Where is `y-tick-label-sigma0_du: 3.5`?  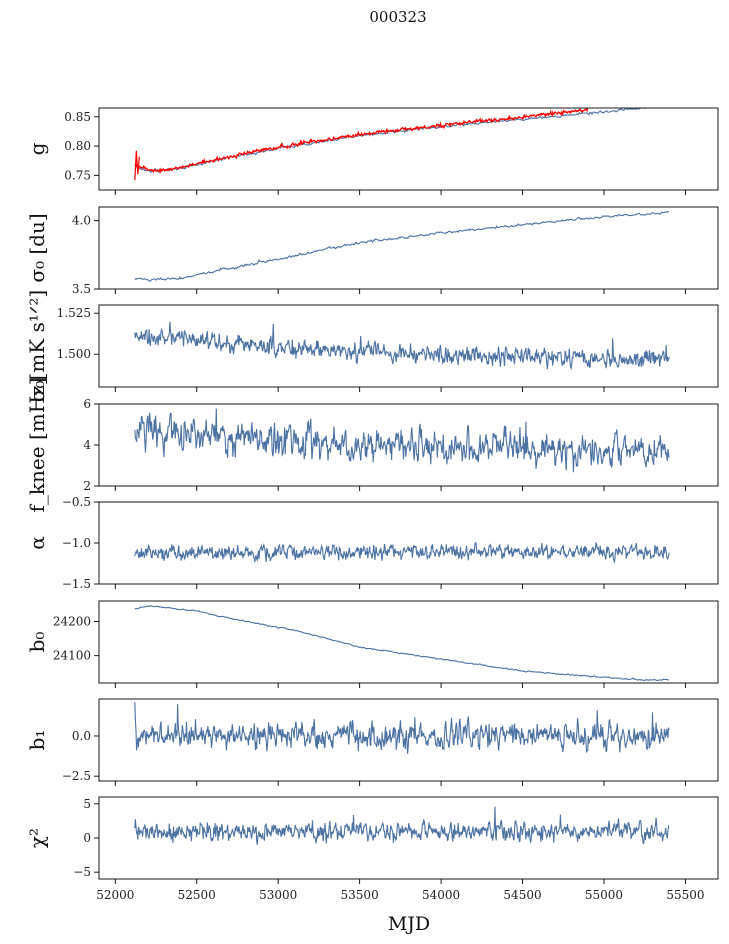 y-tick-label-sigma0_du: 3.5 is located at coordinates (81, 289).